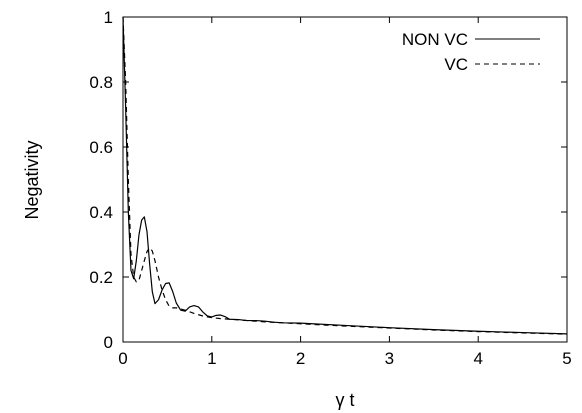 The height and width of the screenshot is (413, 582). Describe the element at coordinates (344, 400) in the screenshot. I see `x-axis-label: γ t` at that location.